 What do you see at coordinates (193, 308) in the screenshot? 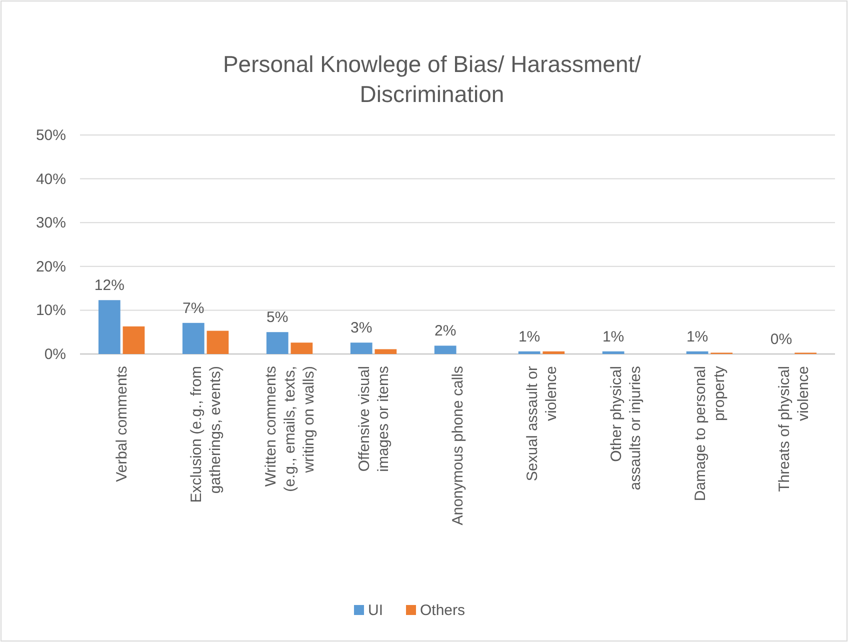
I see `data-label: 7%` at bounding box center [193, 308].